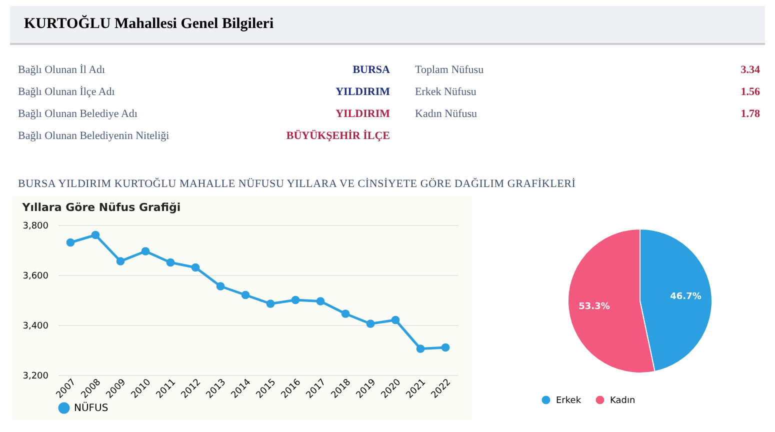 This screenshot has height=432, width=775. What do you see at coordinates (449, 70) in the screenshot?
I see `text: Toplam Nüfusu` at bounding box center [449, 70].